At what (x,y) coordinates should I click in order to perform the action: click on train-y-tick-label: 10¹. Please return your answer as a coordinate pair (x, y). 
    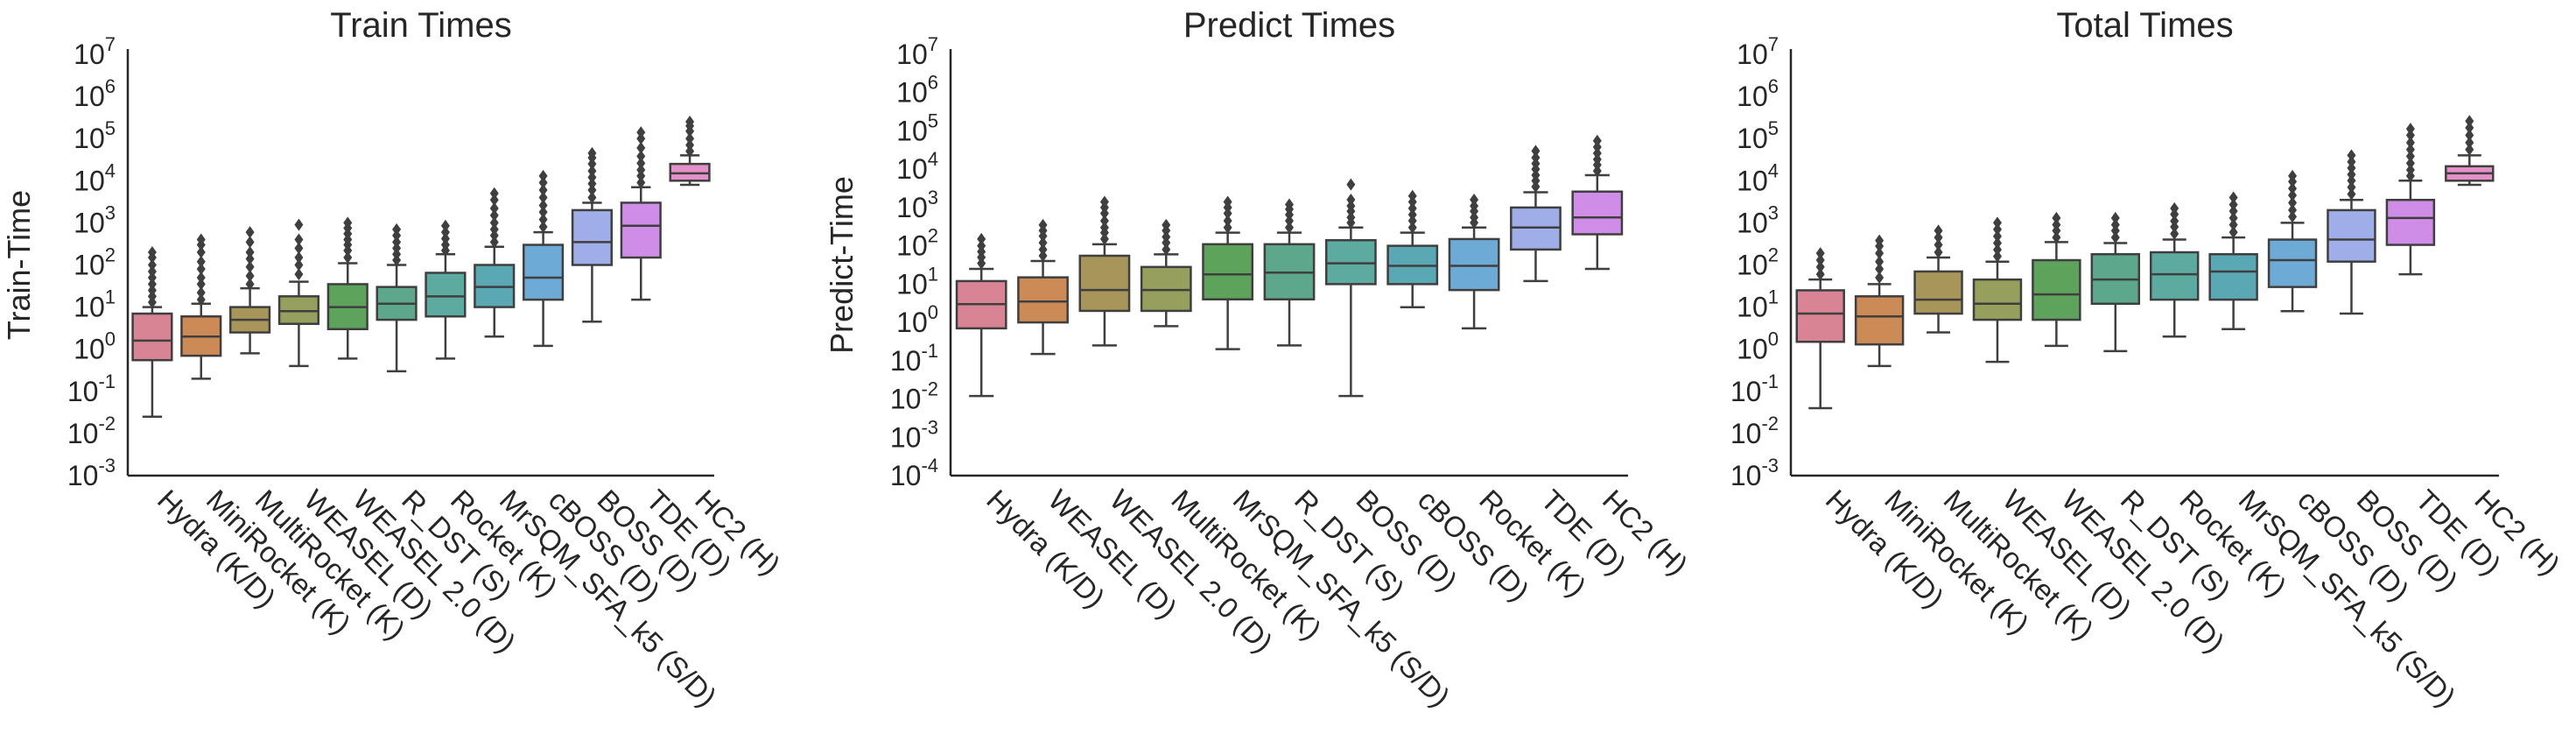
    Looking at the image, I should click on (95, 304).